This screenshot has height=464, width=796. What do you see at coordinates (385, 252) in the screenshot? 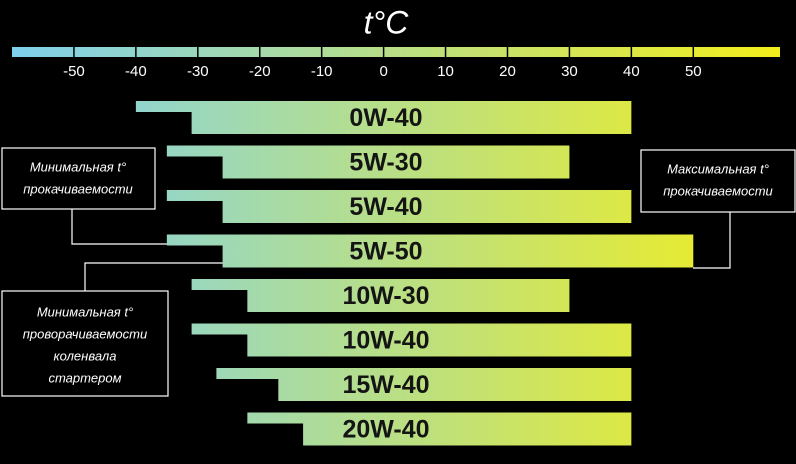
I see `bar-label: 5W-50` at bounding box center [385, 252].